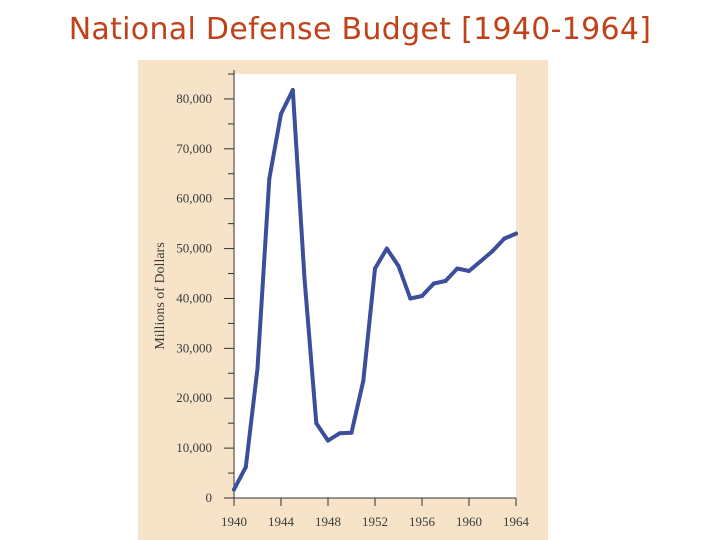 This screenshot has height=540, width=720. I want to click on y-tick-label: 40,000, so click(194, 297).